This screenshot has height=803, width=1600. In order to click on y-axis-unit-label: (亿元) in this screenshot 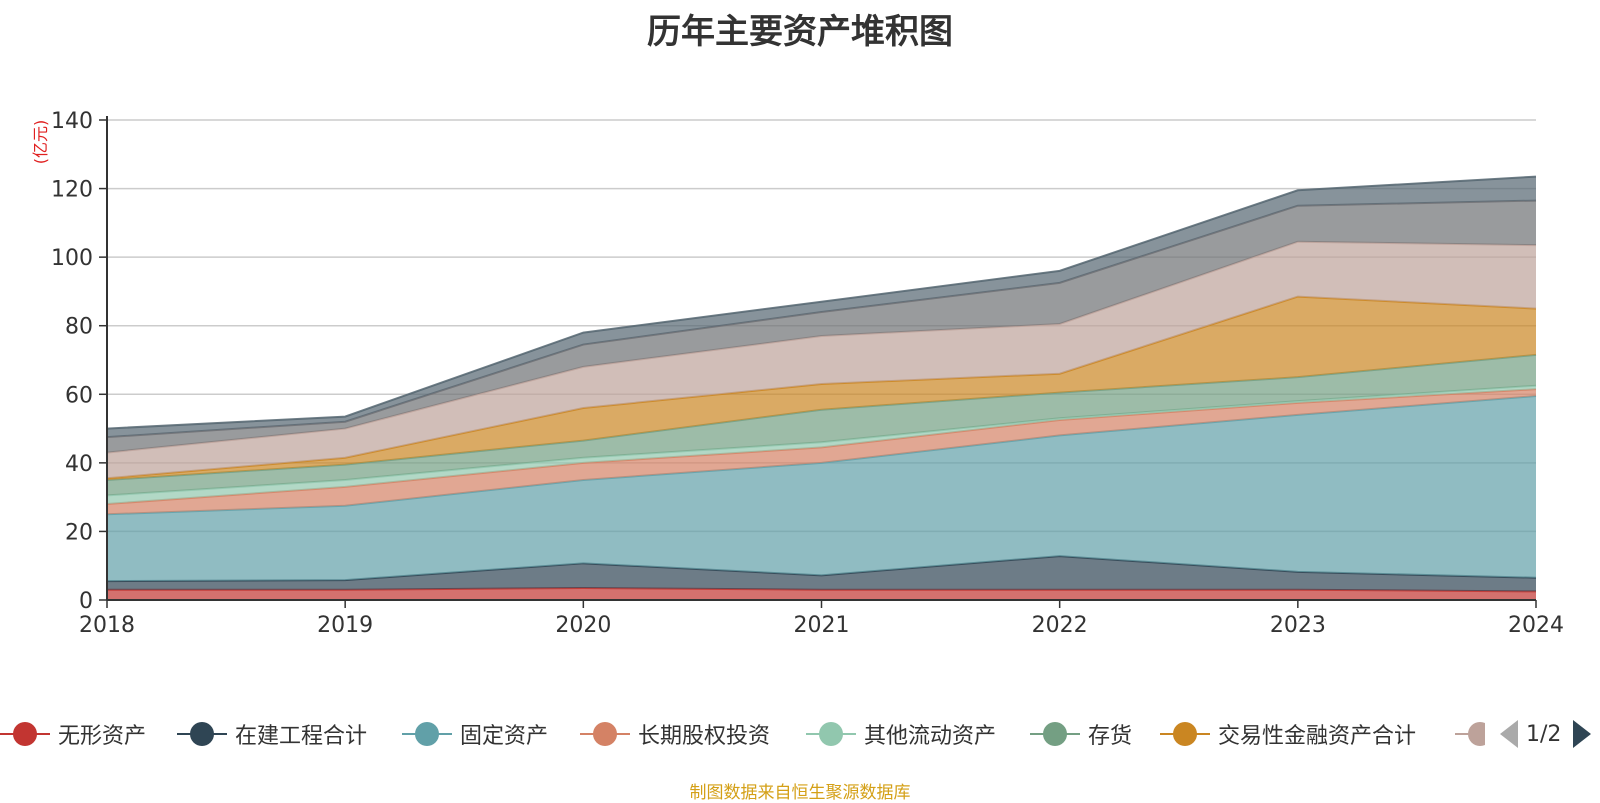, I will do `click(40, 142)`.